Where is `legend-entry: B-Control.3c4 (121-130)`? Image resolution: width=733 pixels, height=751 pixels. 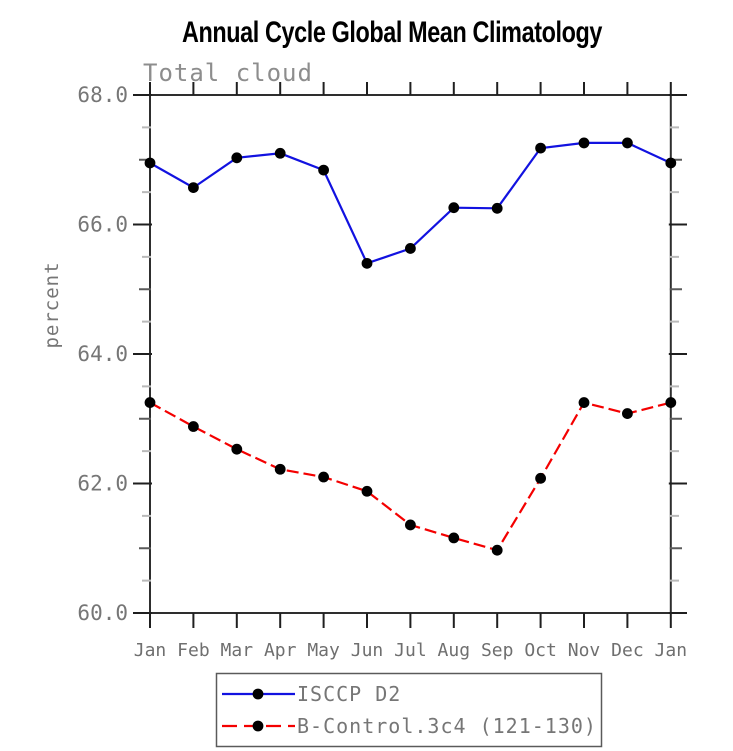 legend-entry: B-Control.3c4 (121-130) is located at coordinates (409, 726).